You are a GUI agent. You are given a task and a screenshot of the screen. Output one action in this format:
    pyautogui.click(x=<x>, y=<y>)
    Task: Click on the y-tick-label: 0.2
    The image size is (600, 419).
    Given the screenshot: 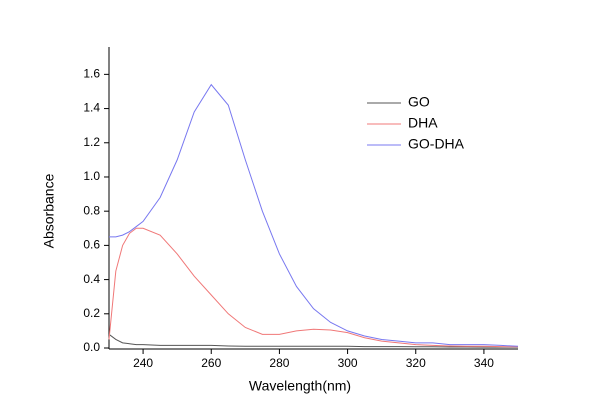 What is the action you would take?
    pyautogui.click(x=91, y=313)
    